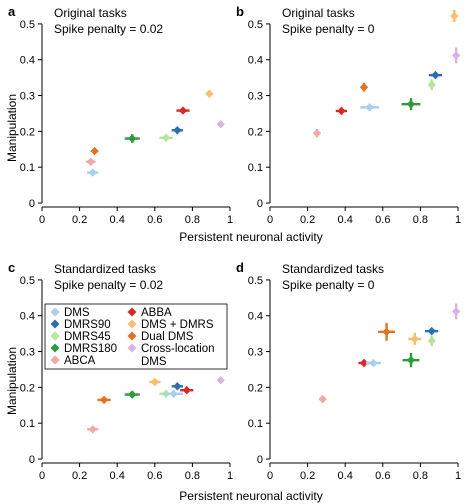 This screenshot has width=474, height=504. I want to click on panel-subtitle: Spike penalty = 0.02, so click(108, 285).